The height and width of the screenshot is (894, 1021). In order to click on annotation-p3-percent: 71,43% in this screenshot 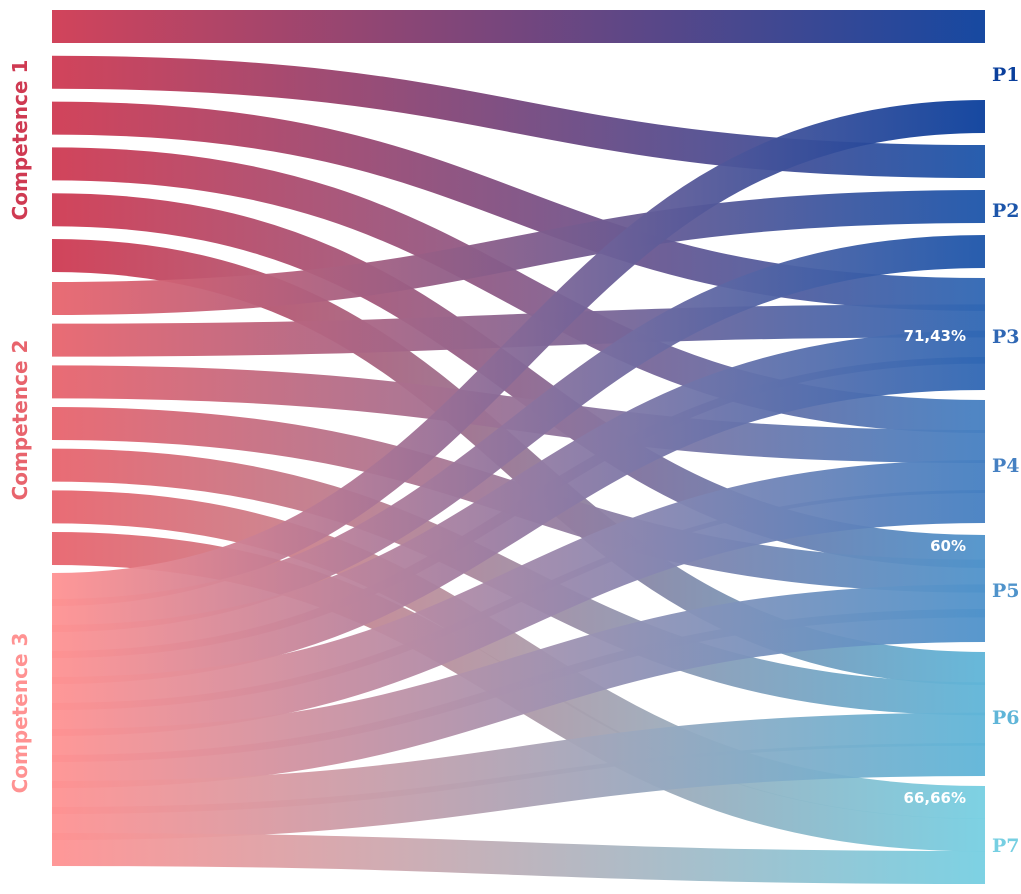, I will do `click(935, 336)`.